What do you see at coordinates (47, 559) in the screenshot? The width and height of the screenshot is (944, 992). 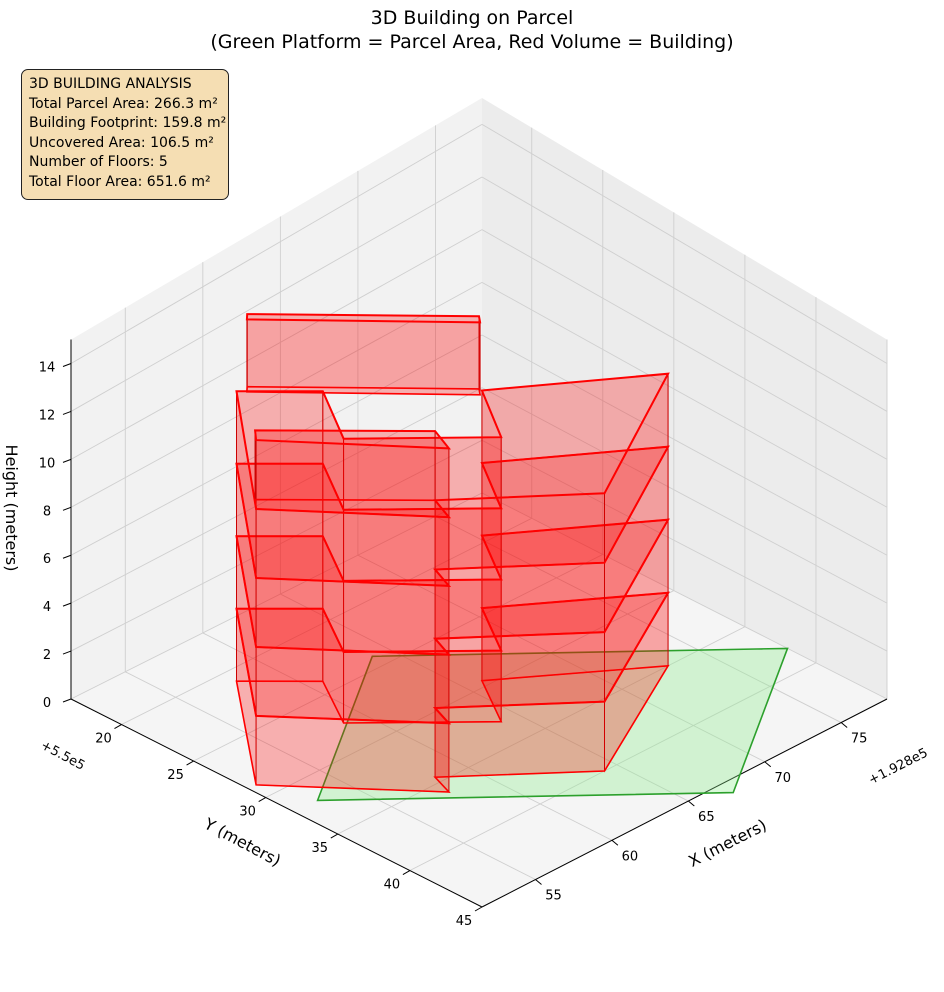 I see `z-tick-label: 6` at bounding box center [47, 559].